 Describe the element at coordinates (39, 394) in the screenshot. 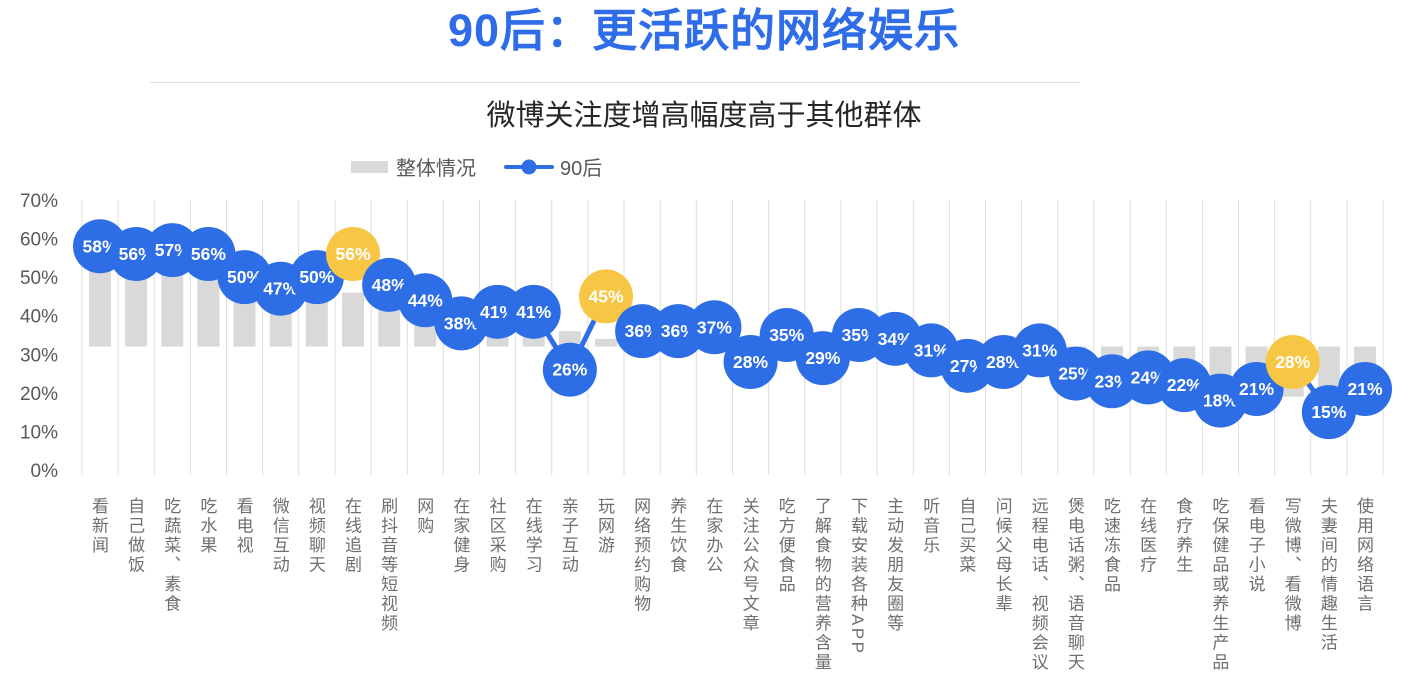

I see `y-tick-label: 20%` at that location.